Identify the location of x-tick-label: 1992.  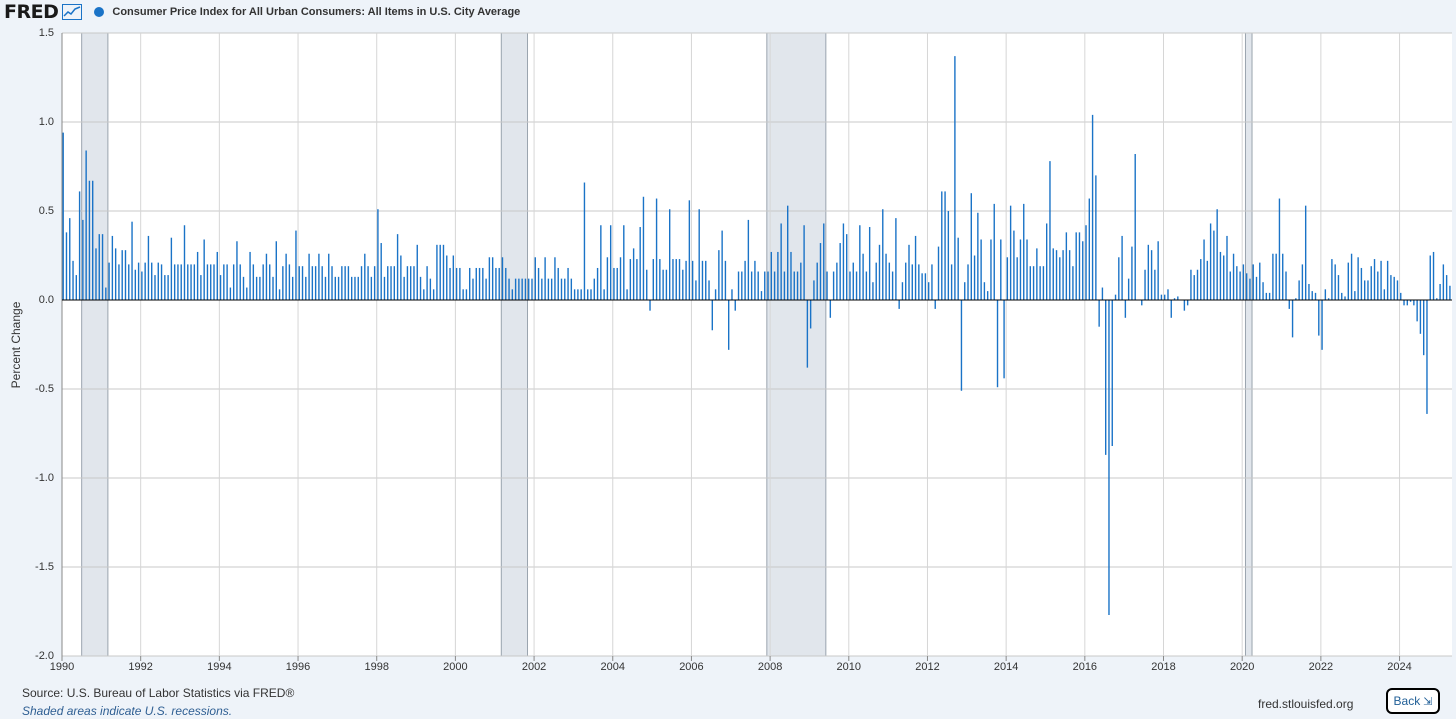
(140, 667).